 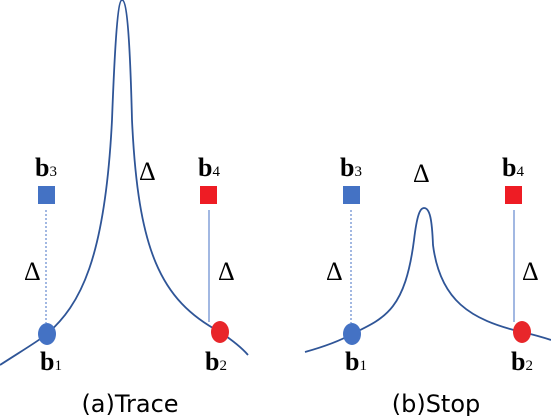 What do you see at coordinates (436, 403) in the screenshot?
I see `caption: (b)Stop` at bounding box center [436, 403].